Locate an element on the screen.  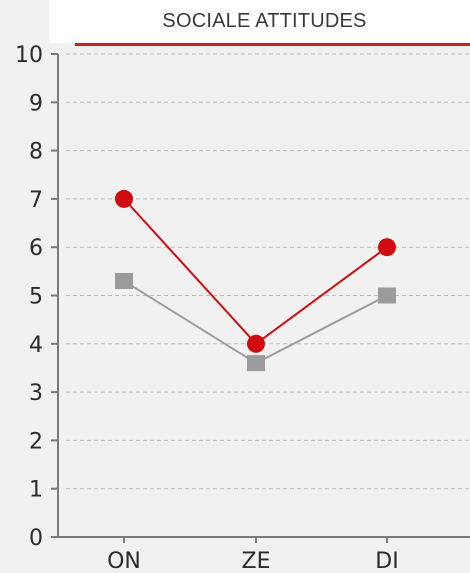
x-tick-label: ZE is located at coordinates (256, 561).